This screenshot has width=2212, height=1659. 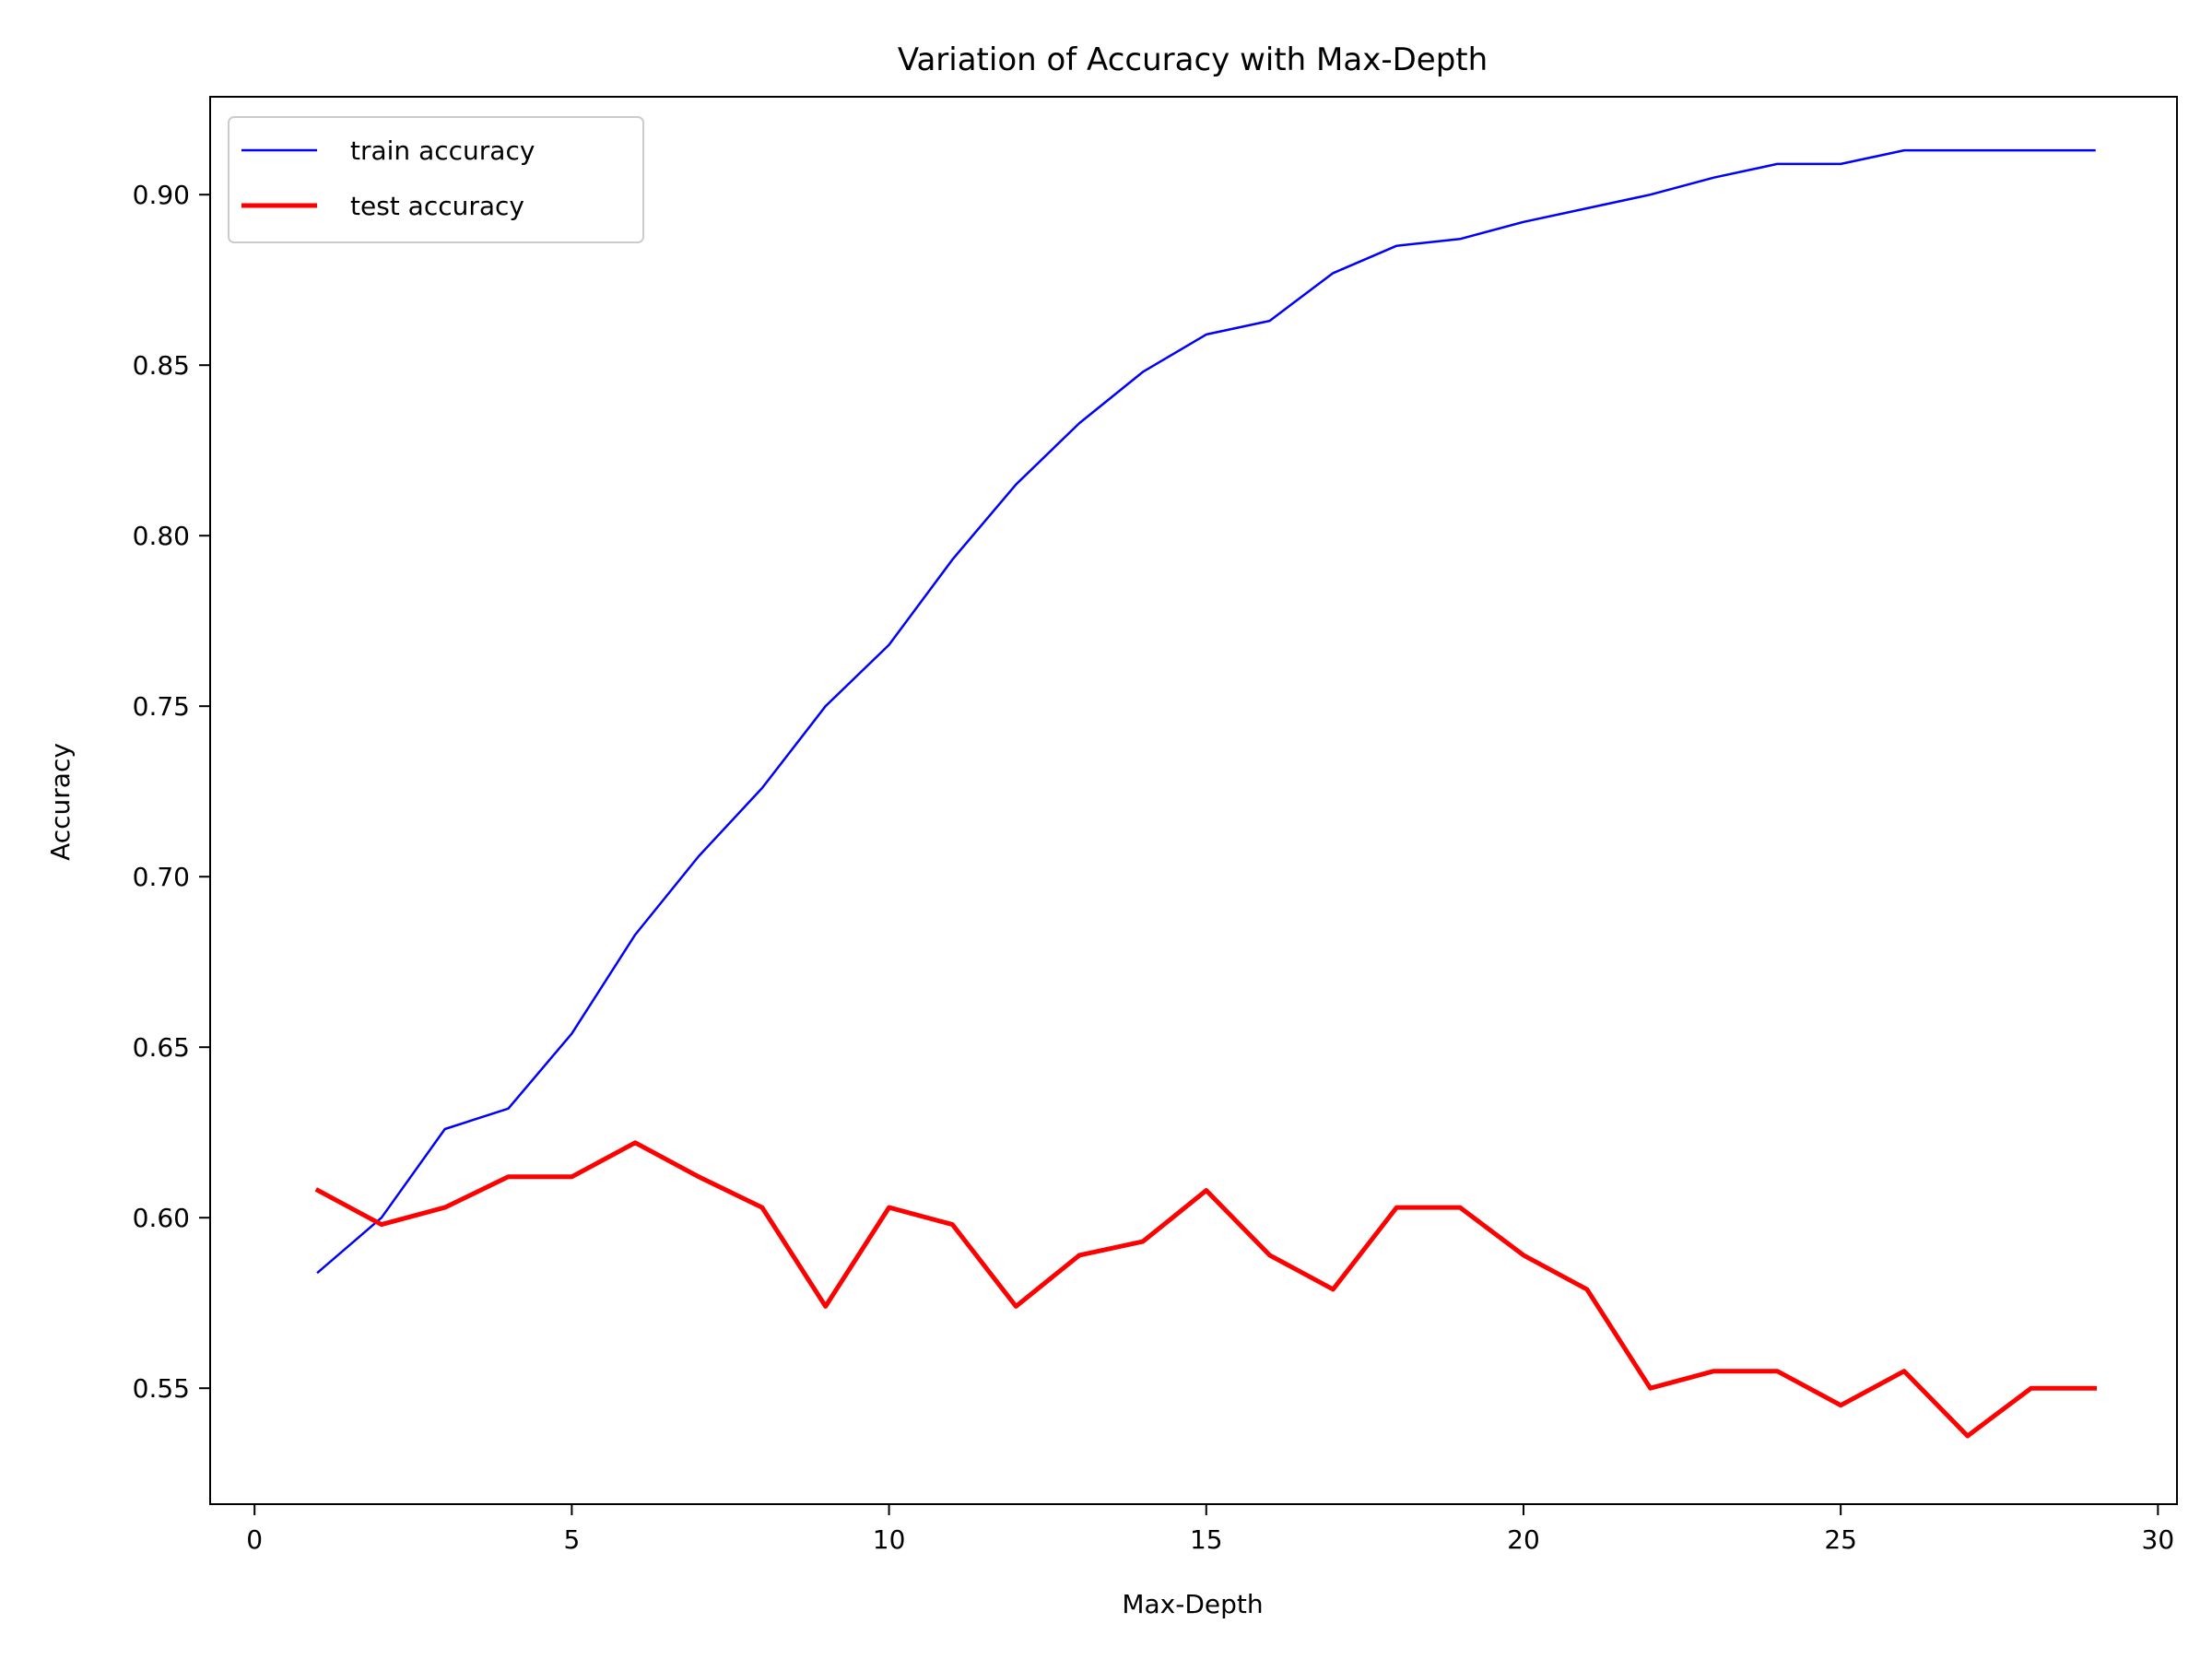 What do you see at coordinates (254, 1539) in the screenshot?
I see `x-tick-label: 0` at bounding box center [254, 1539].